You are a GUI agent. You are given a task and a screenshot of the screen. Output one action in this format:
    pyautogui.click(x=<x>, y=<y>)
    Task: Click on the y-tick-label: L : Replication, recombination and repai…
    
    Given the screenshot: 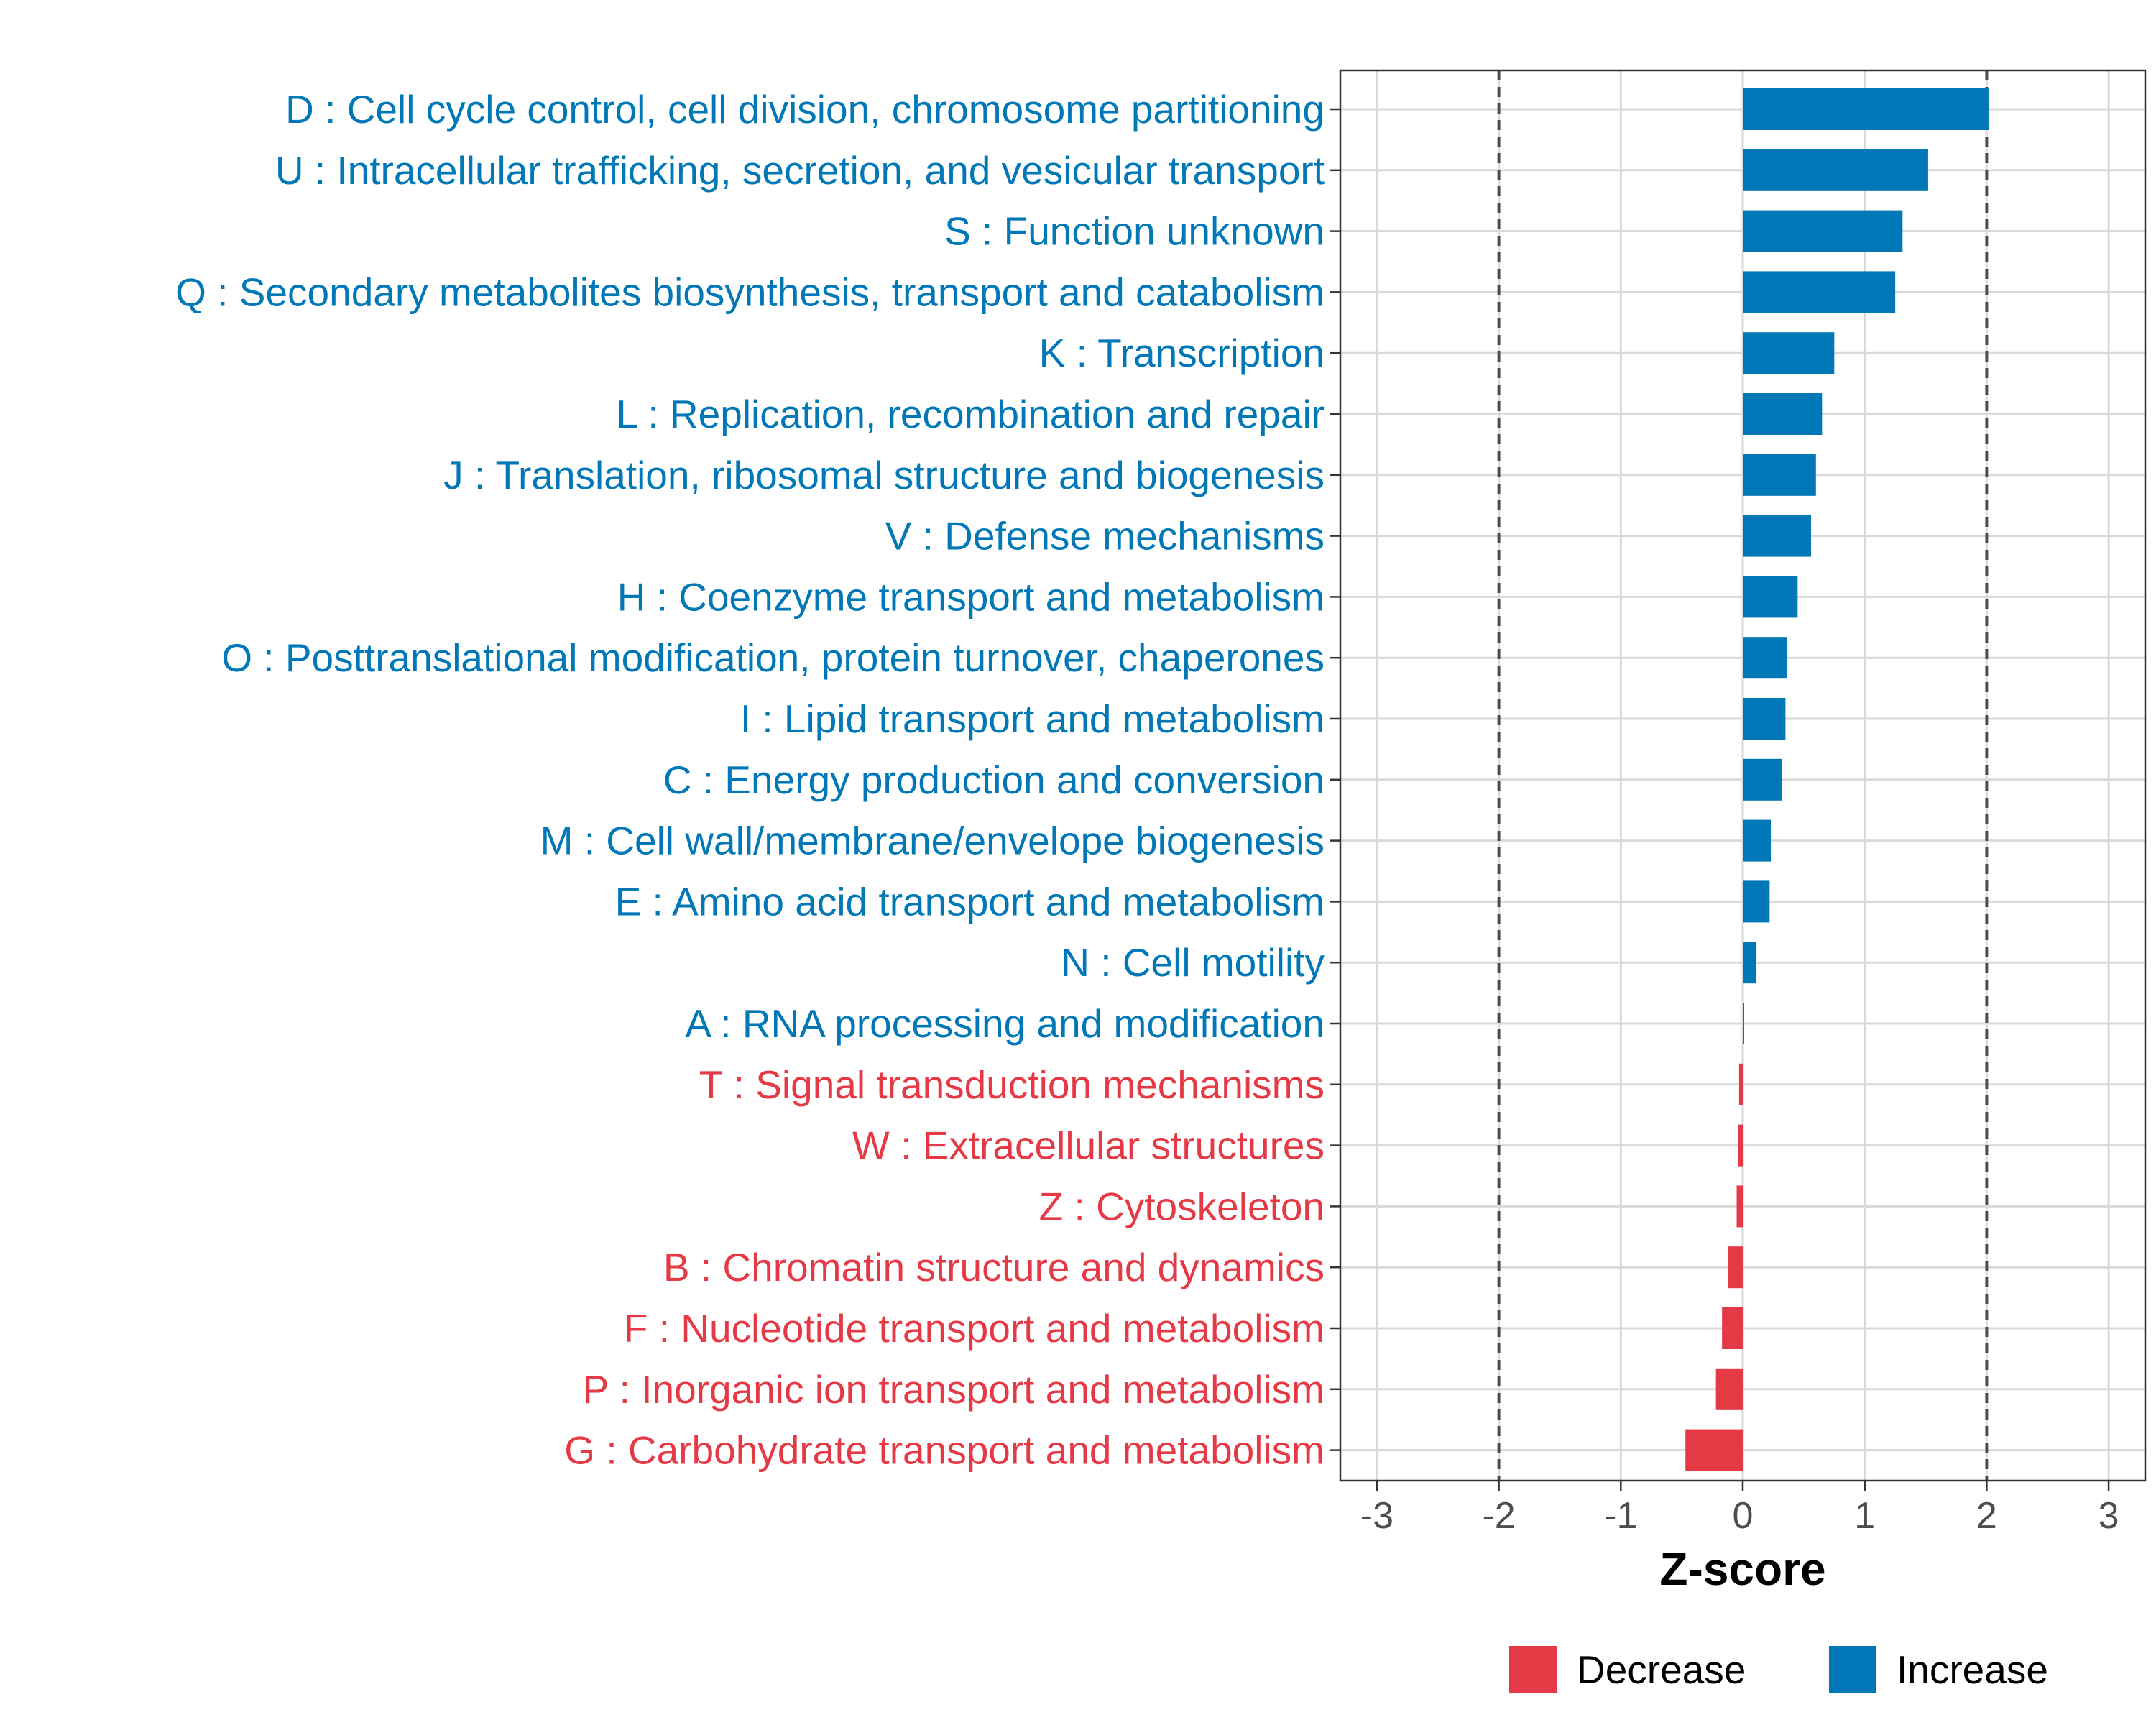 What is the action you would take?
    pyautogui.click(x=971, y=414)
    